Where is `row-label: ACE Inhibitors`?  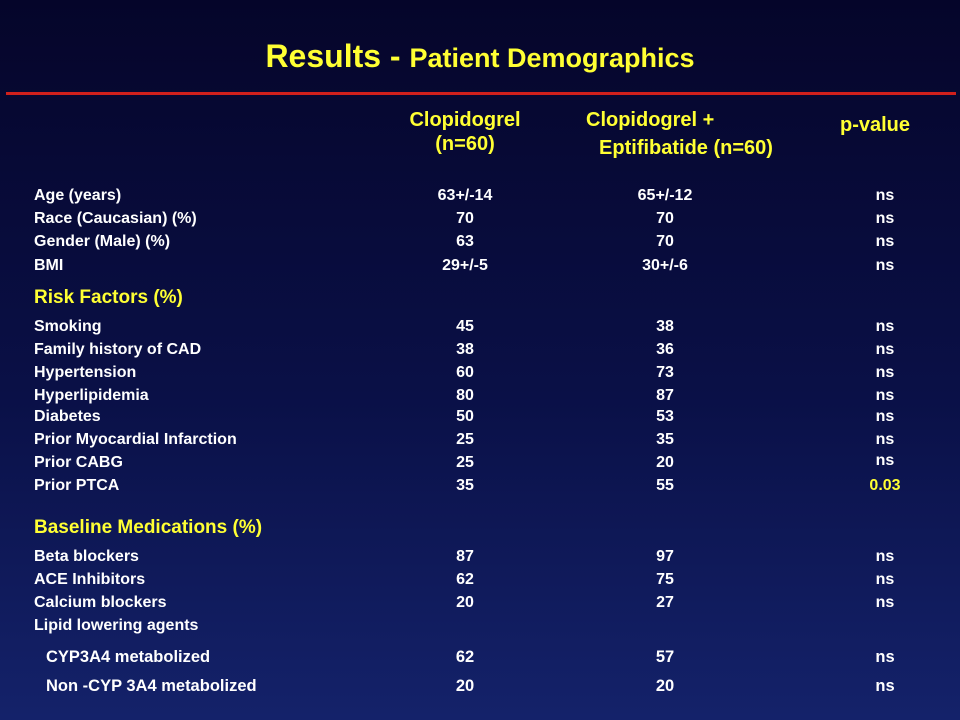 row-label: ACE Inhibitors is located at coordinates (90, 579).